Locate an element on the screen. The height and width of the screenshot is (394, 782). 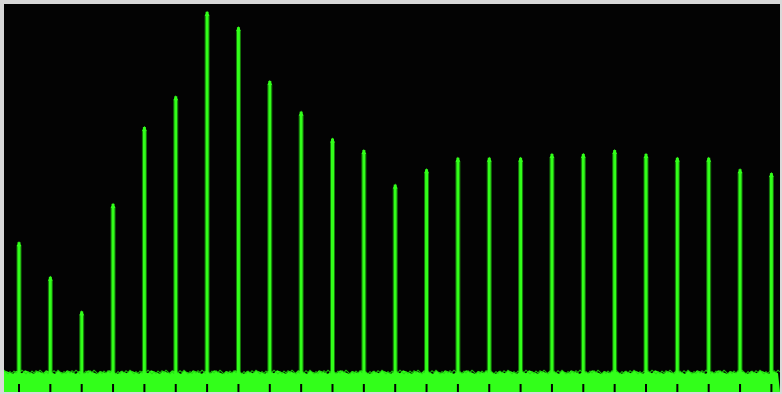
baseline-noise-edge is located at coordinates (392, 372).